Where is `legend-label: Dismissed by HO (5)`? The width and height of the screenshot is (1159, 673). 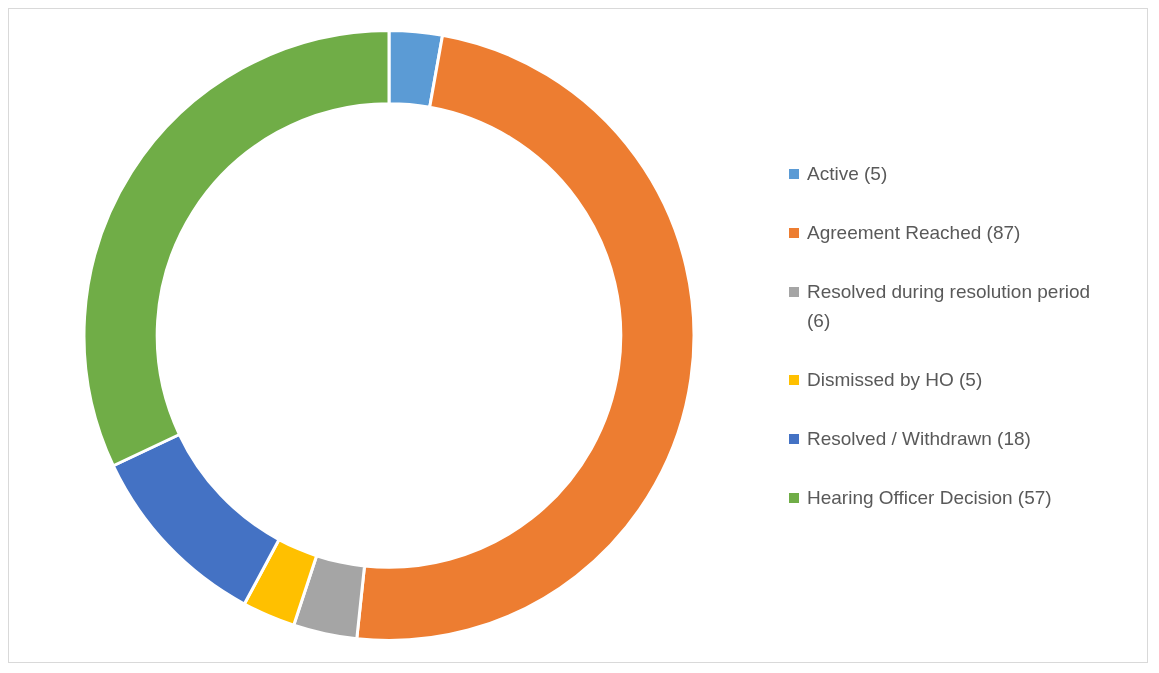 legend-label: Dismissed by HO (5) is located at coordinates (895, 380).